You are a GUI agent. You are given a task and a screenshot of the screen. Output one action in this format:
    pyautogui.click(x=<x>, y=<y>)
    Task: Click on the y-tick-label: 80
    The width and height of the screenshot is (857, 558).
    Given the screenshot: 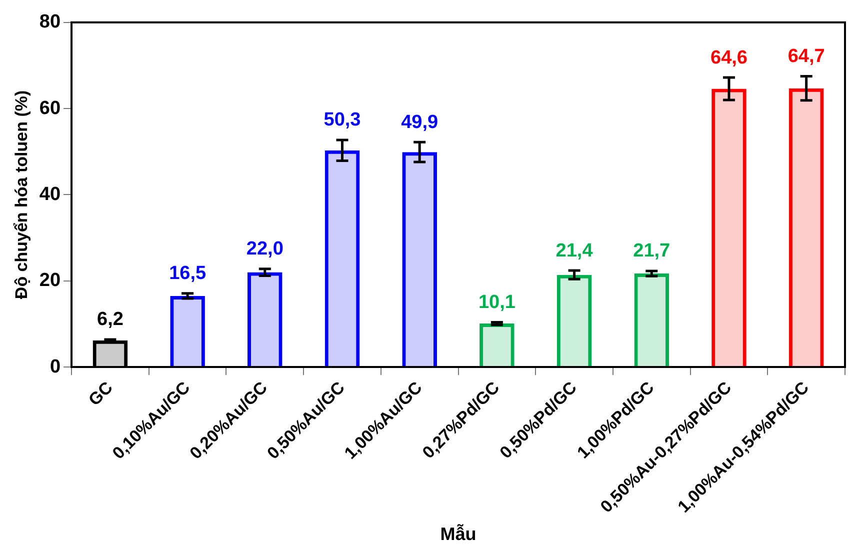 What is the action you would take?
    pyautogui.click(x=50, y=22)
    